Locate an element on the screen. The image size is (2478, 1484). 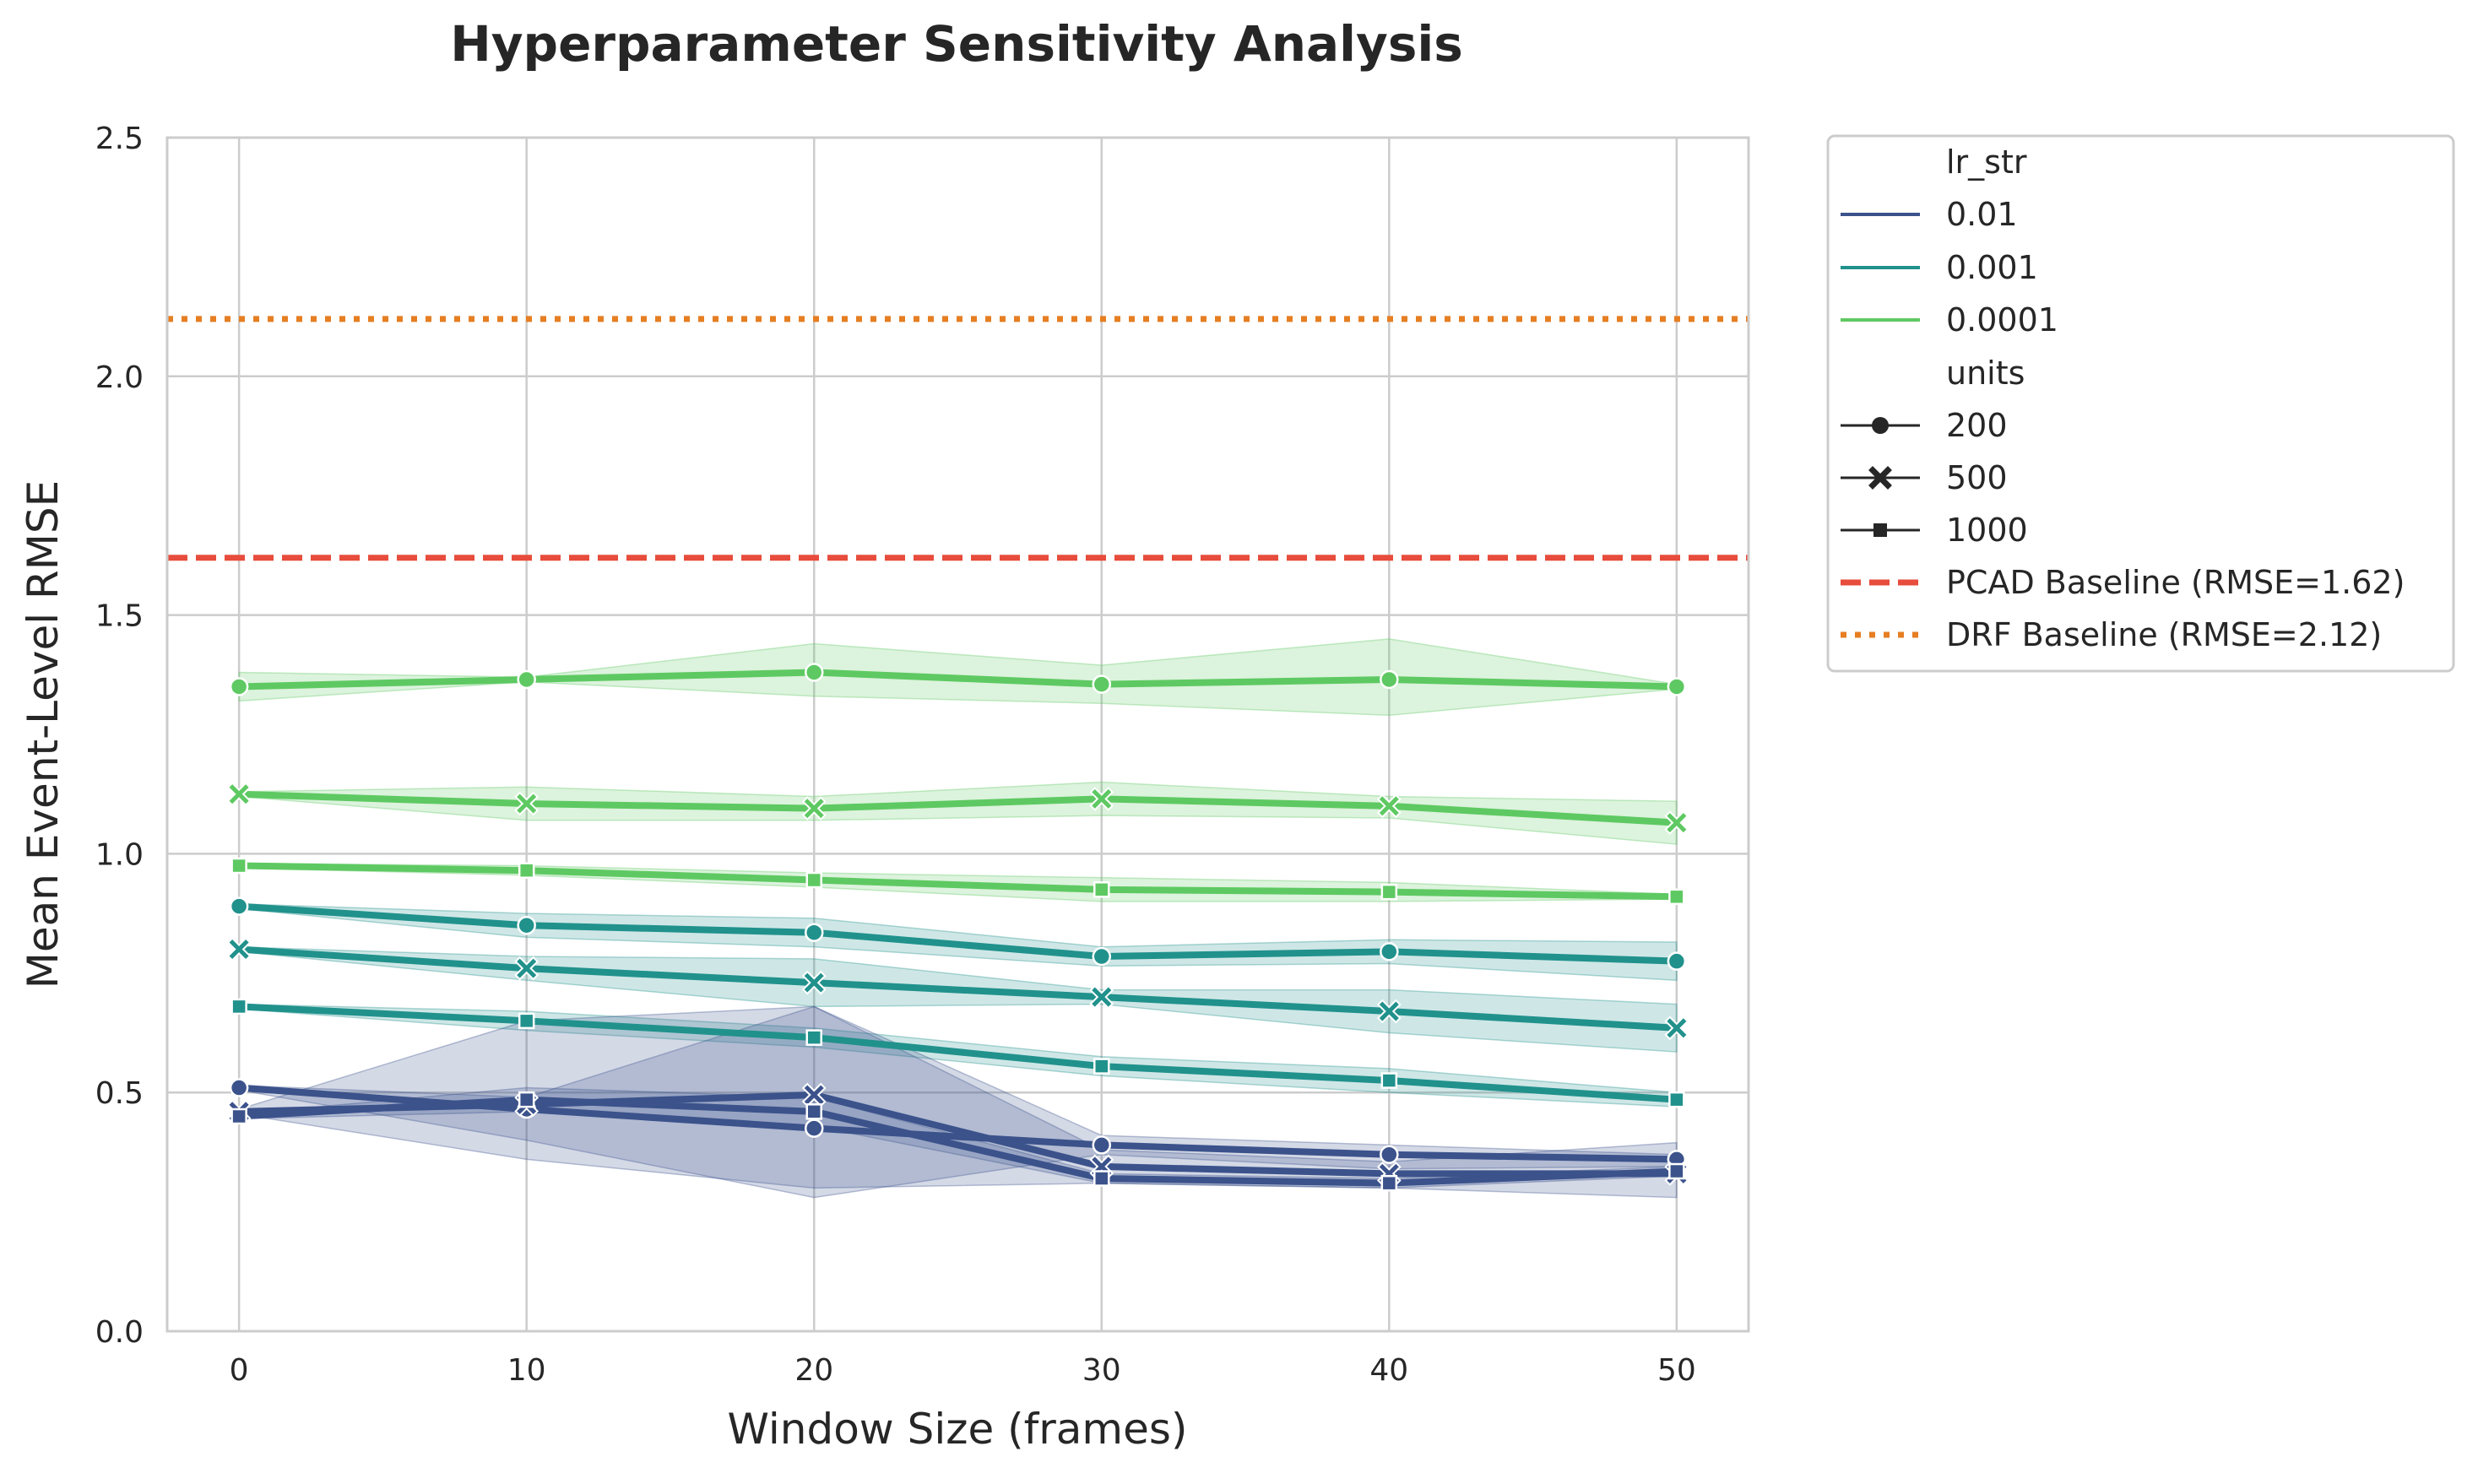
legend: lr_str 0.01 0.001 0.0001 units 200 500 is located at coordinates (2140, 403).